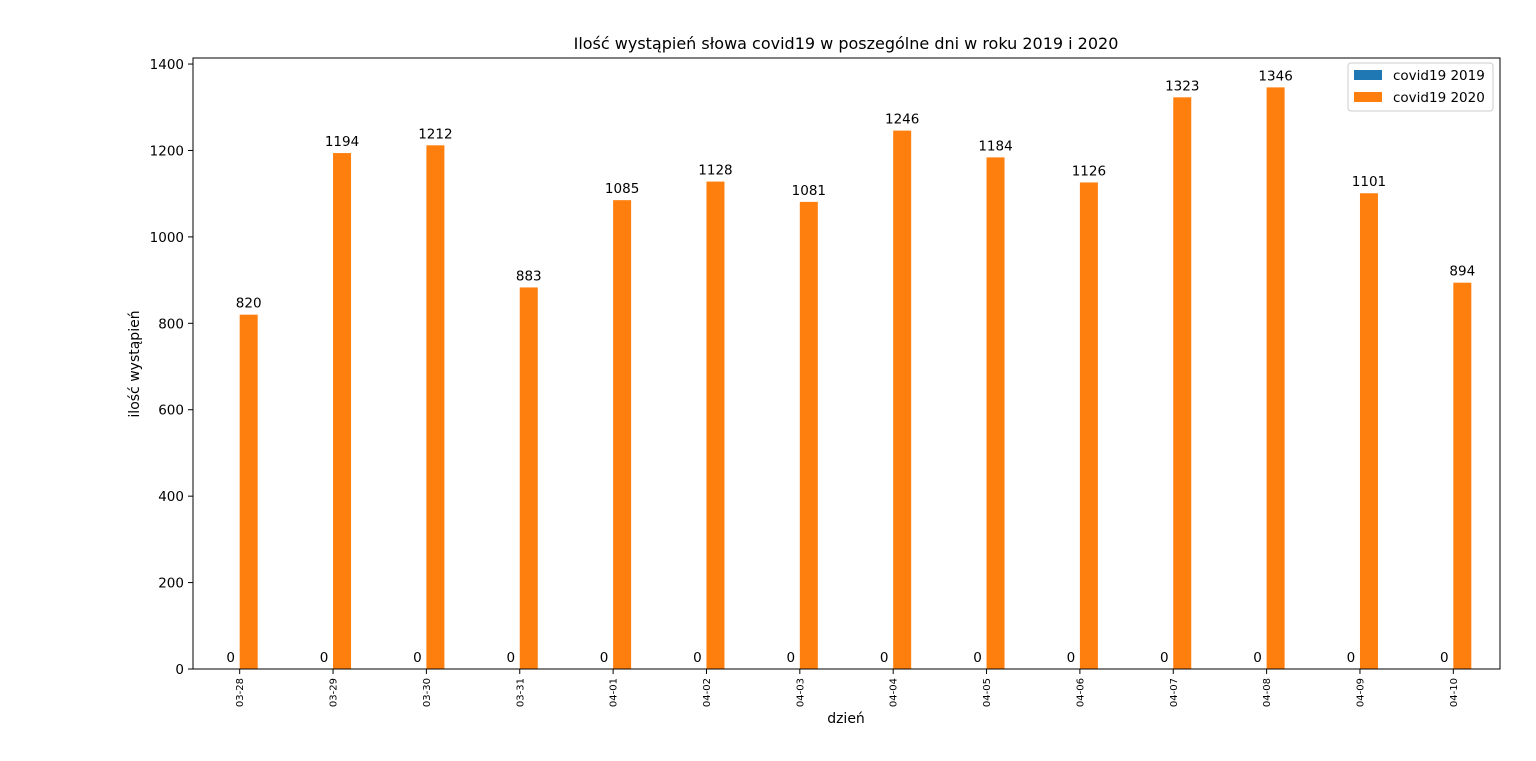 Image resolution: width=1536 pixels, height=761 pixels. What do you see at coordinates (334, 692) in the screenshot?
I see `x-tick-label: 03-29` at bounding box center [334, 692].